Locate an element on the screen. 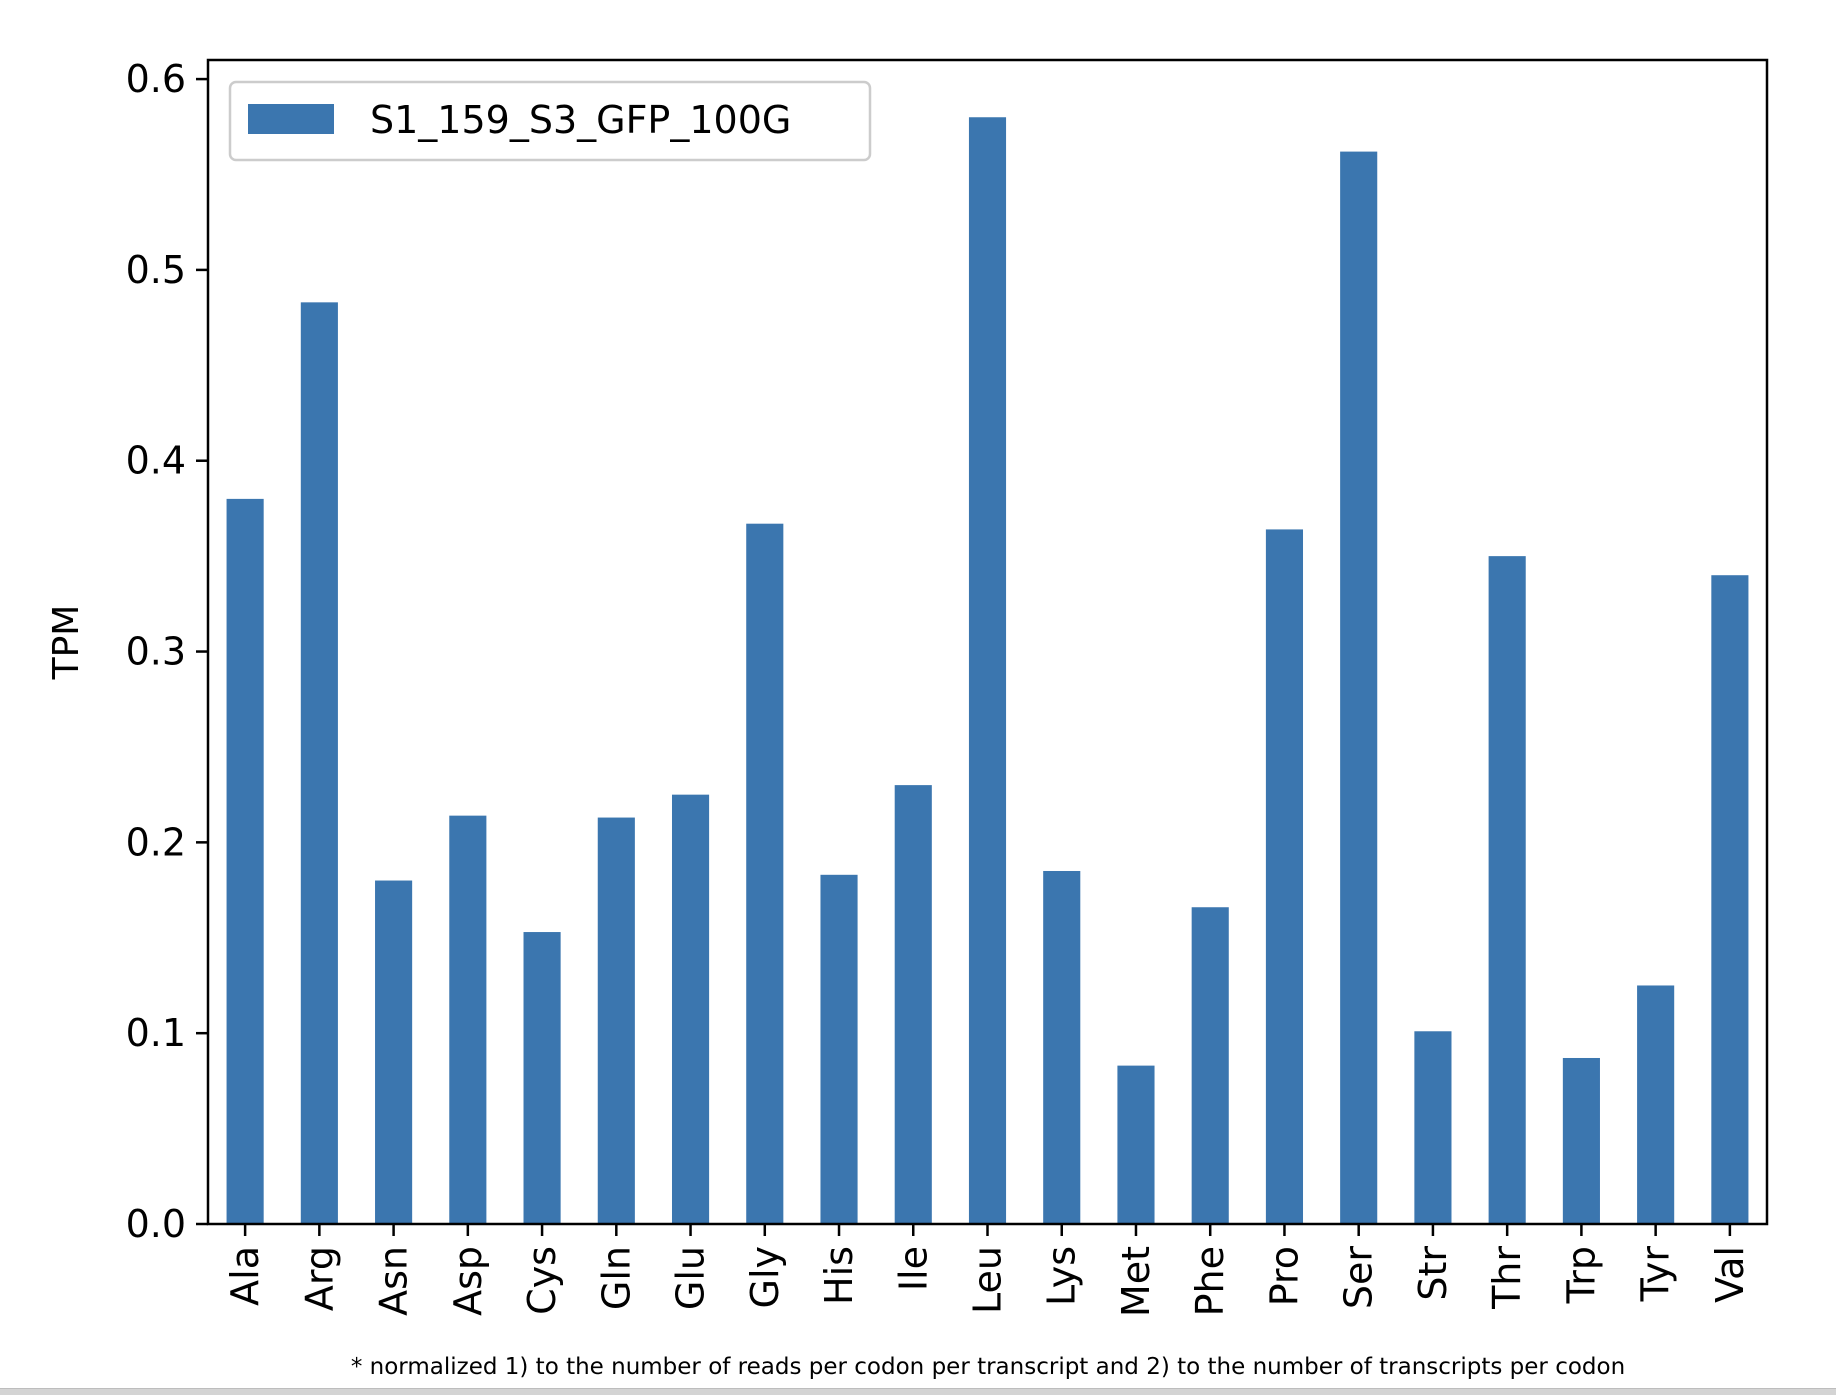  bar-thr is located at coordinates (1507, 890).